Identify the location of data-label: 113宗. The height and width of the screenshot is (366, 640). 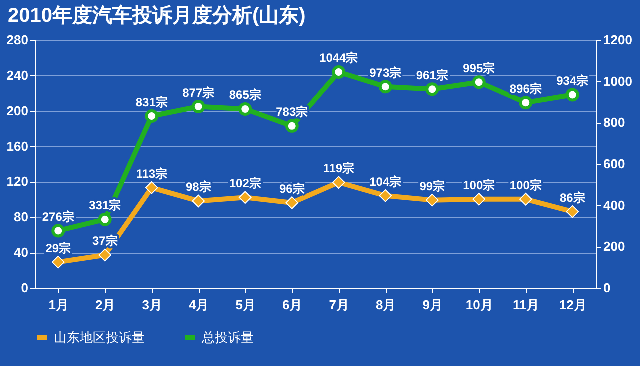
(152, 173).